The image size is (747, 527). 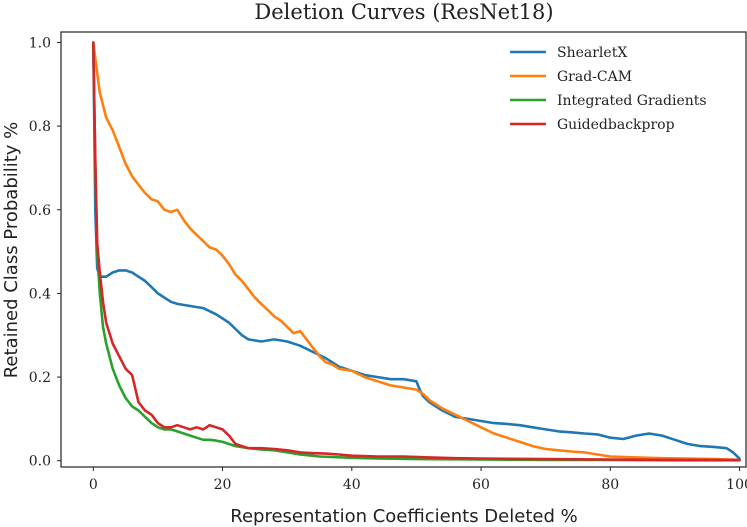 I want to click on x-tick-label: 80, so click(x=610, y=485).